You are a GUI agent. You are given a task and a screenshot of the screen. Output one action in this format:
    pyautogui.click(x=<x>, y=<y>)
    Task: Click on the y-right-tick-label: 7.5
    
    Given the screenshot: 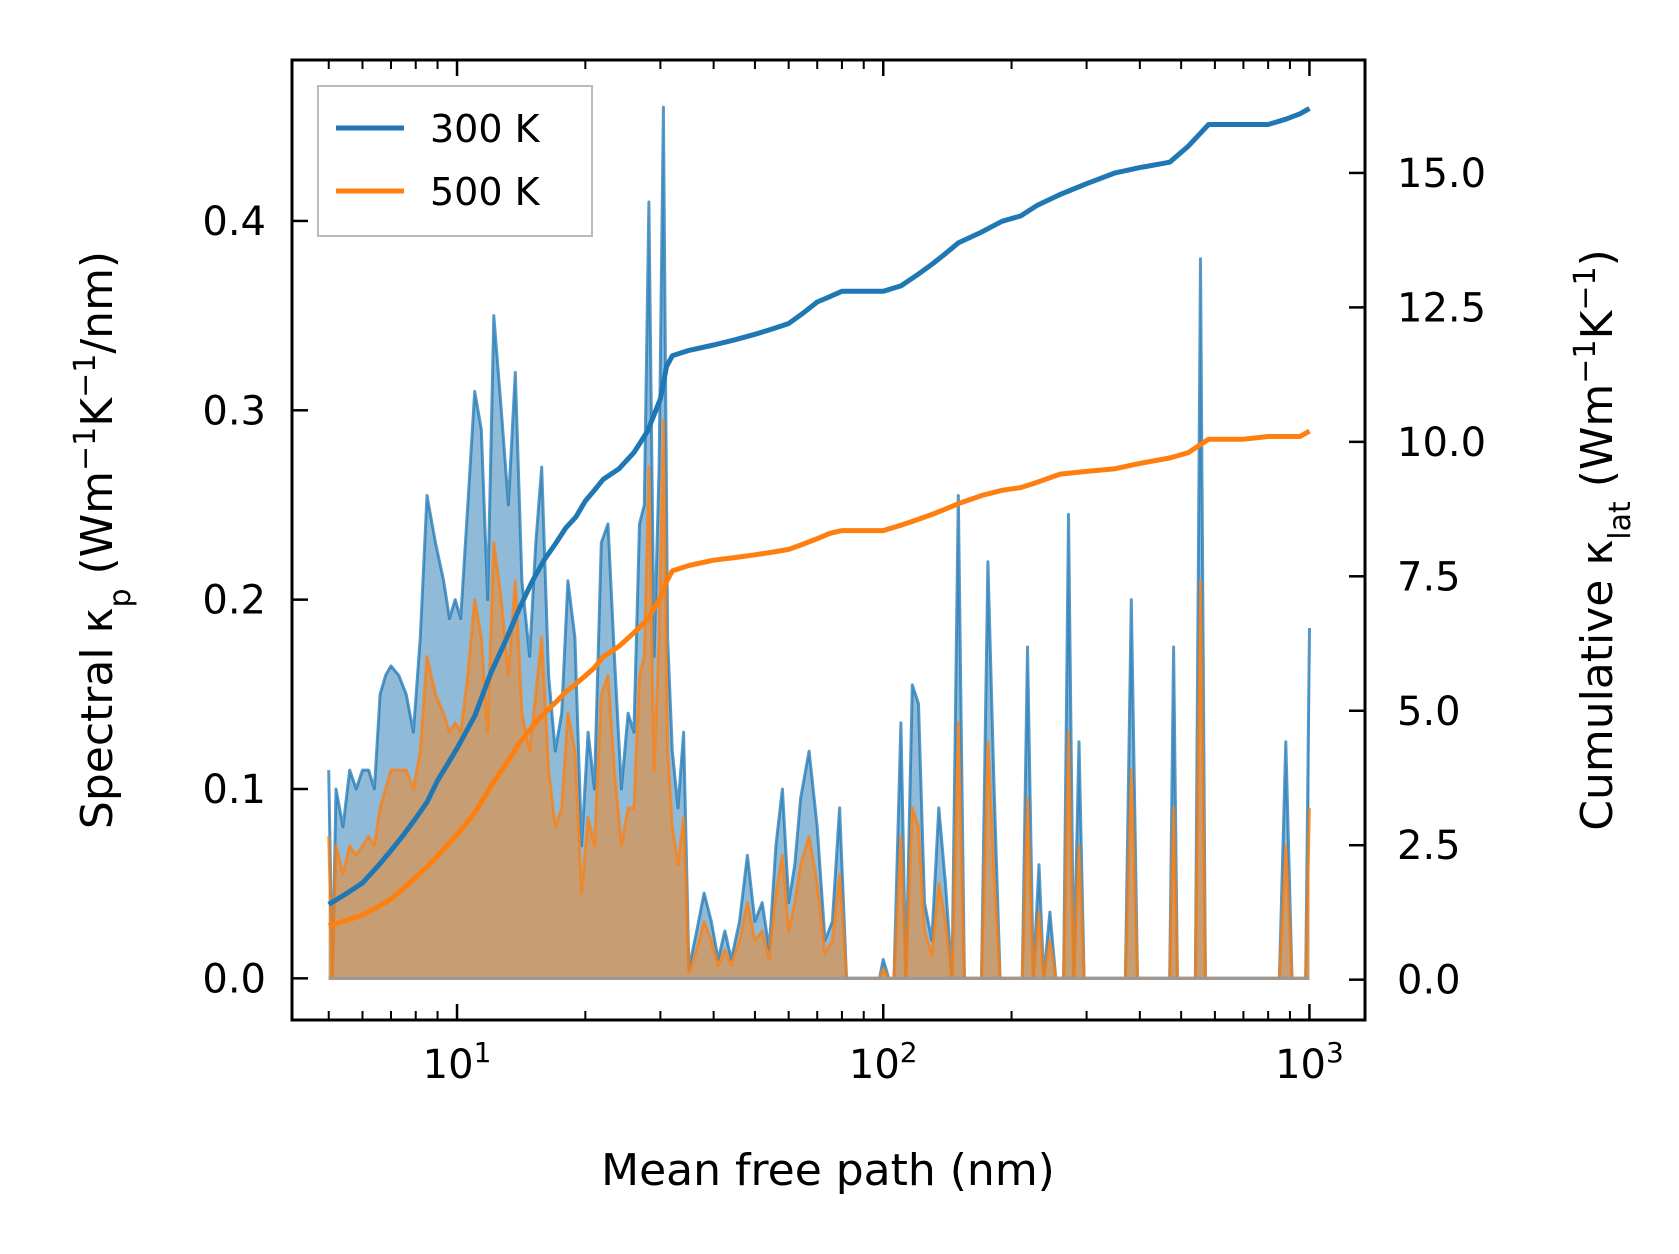 What is the action you would take?
    pyautogui.click(x=1429, y=577)
    